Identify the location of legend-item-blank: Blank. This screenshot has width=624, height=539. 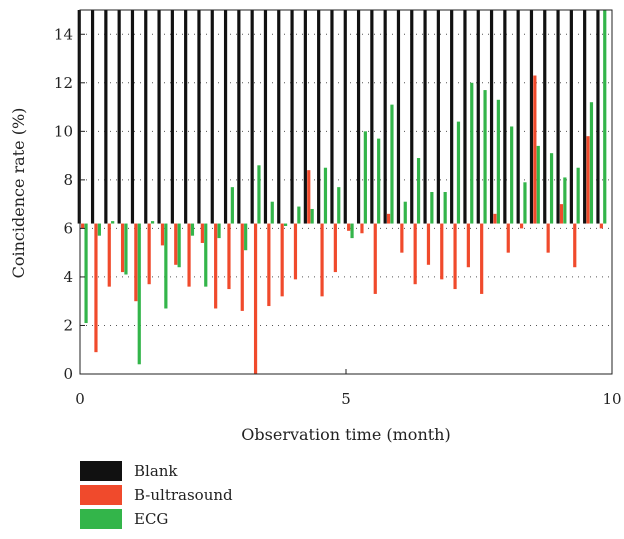
(156, 471).